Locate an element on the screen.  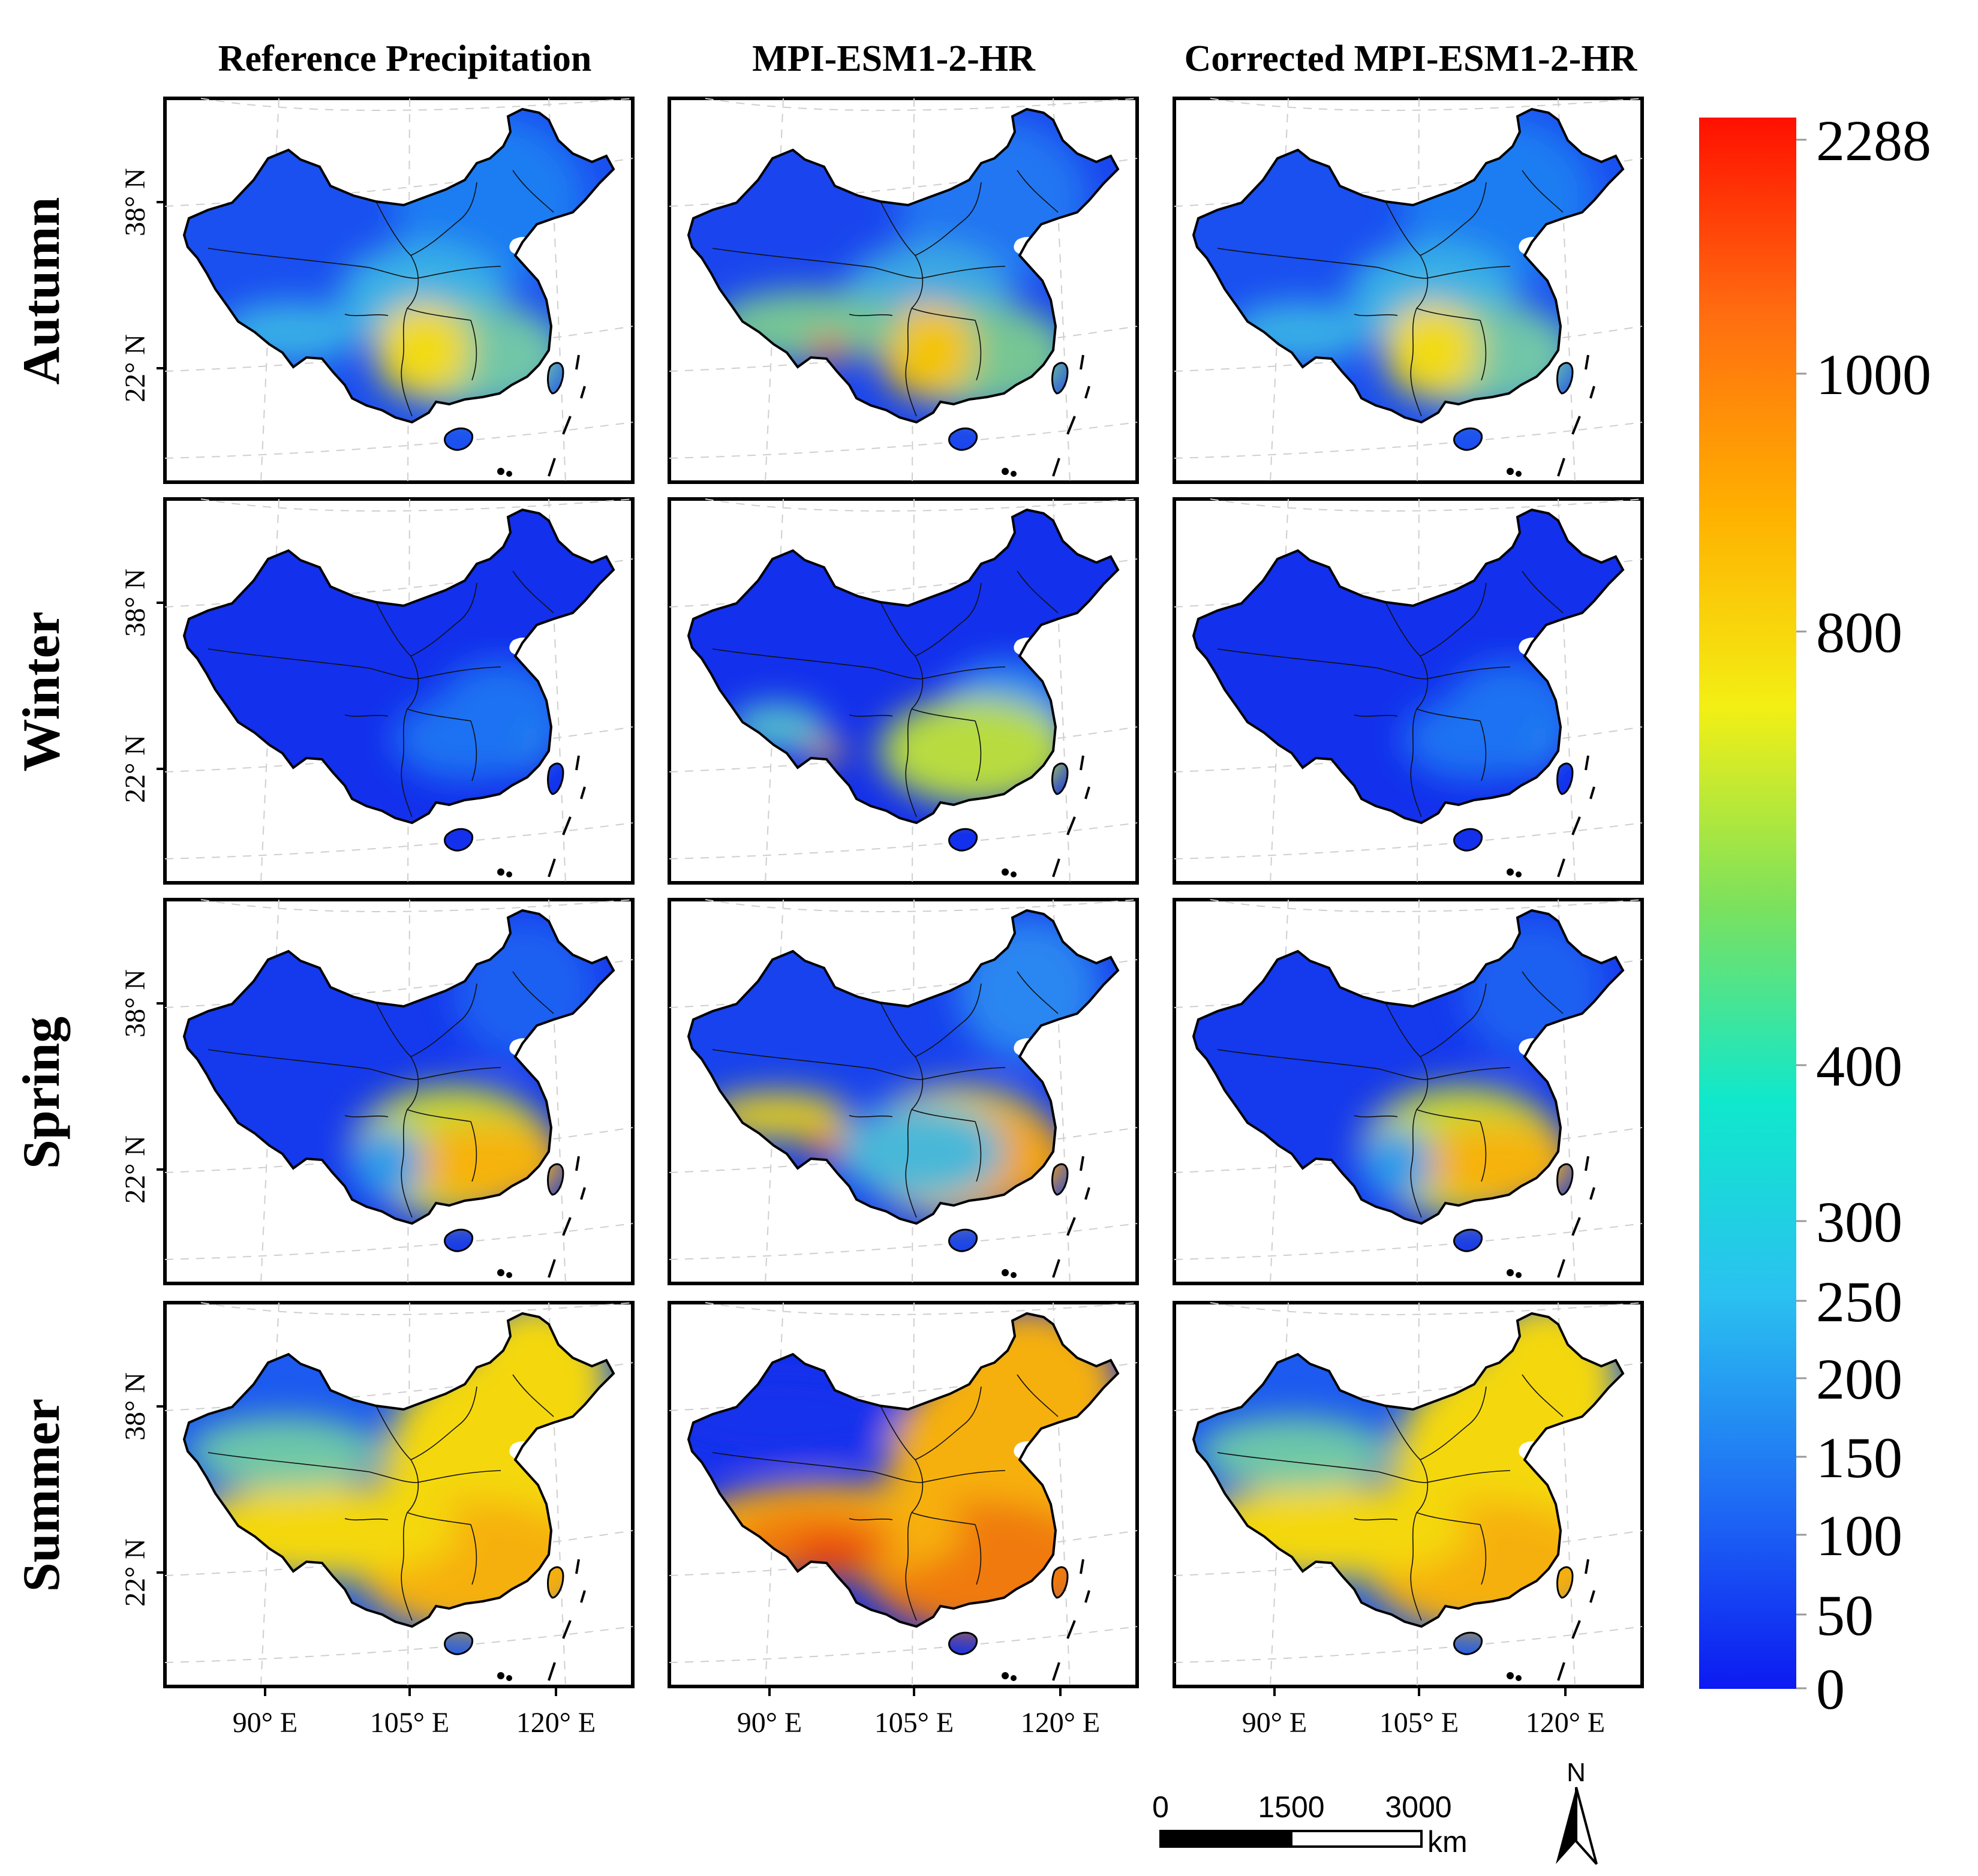
colorbar-tick-label: 0 is located at coordinates (1830, 1689).